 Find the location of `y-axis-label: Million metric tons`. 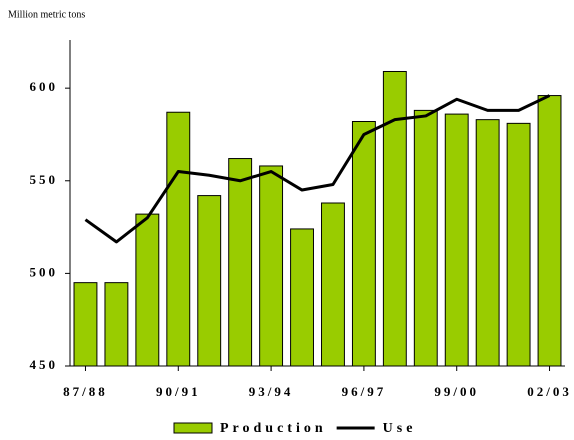

y-axis-label: Million metric tons is located at coordinates (46, 14).